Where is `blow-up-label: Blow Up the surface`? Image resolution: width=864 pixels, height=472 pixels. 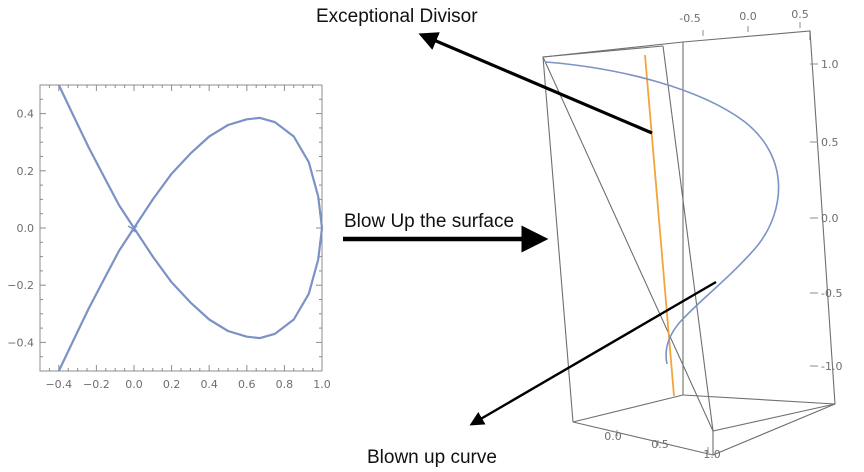 blow-up-label: Blow Up the surface is located at coordinates (429, 221).